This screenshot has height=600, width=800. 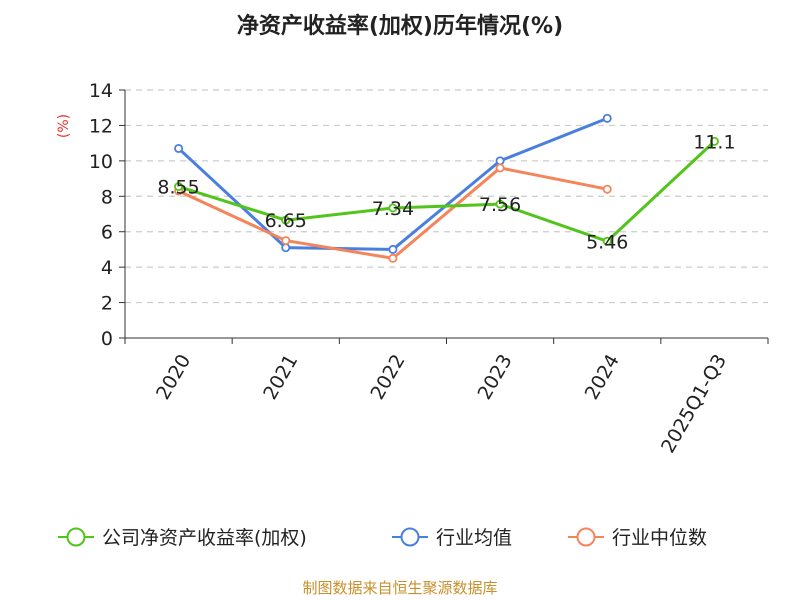 What do you see at coordinates (204, 538) in the screenshot?
I see `legend-label-0: 公司净资产收益率(加权)` at bounding box center [204, 538].